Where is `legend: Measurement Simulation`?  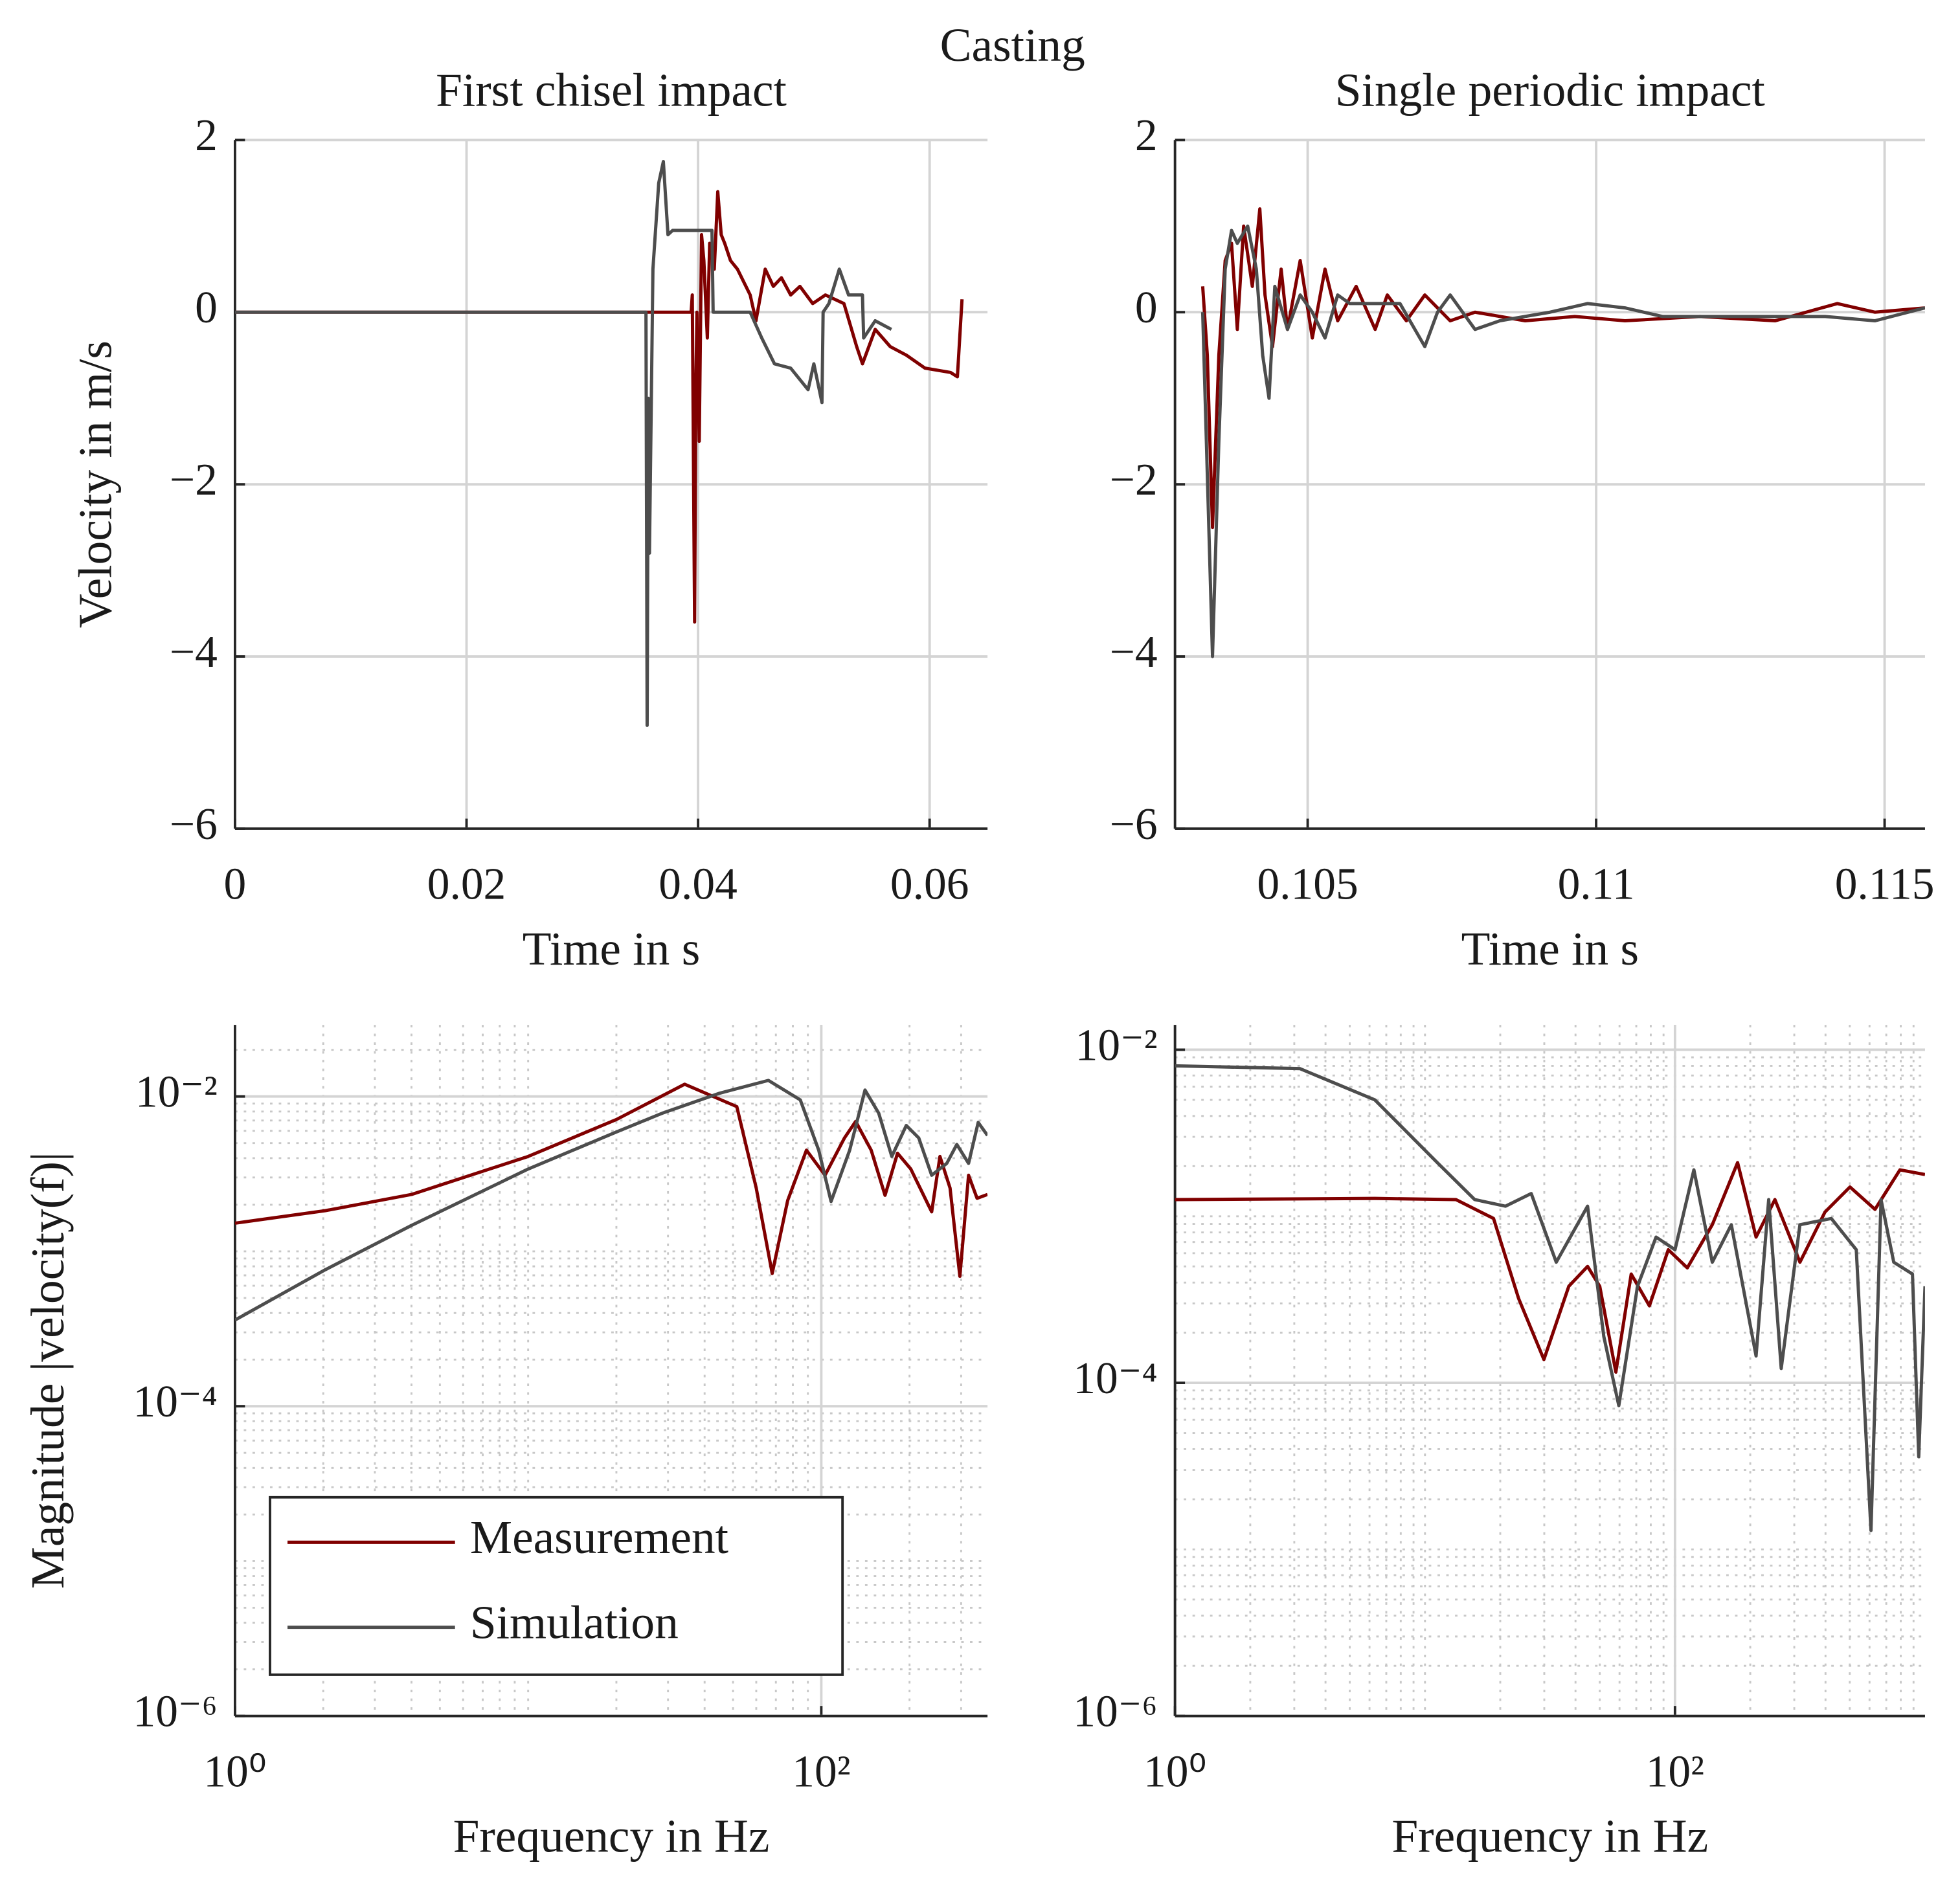 legend: Measurement Simulation is located at coordinates (556, 1585).